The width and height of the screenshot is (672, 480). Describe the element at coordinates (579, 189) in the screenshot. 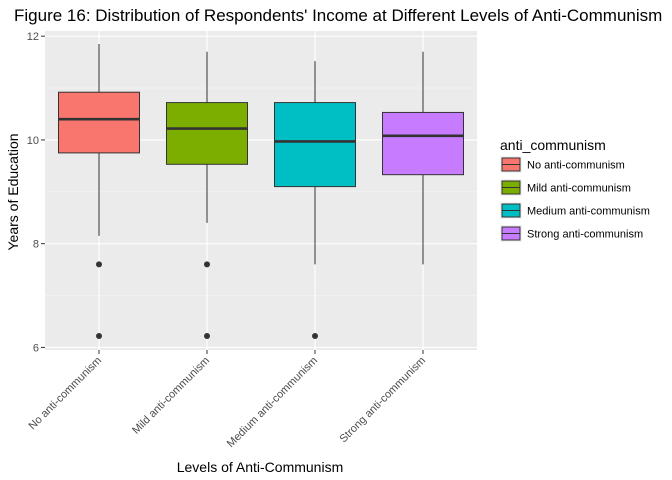

I see `legend-label: Mild anti-communism` at that location.